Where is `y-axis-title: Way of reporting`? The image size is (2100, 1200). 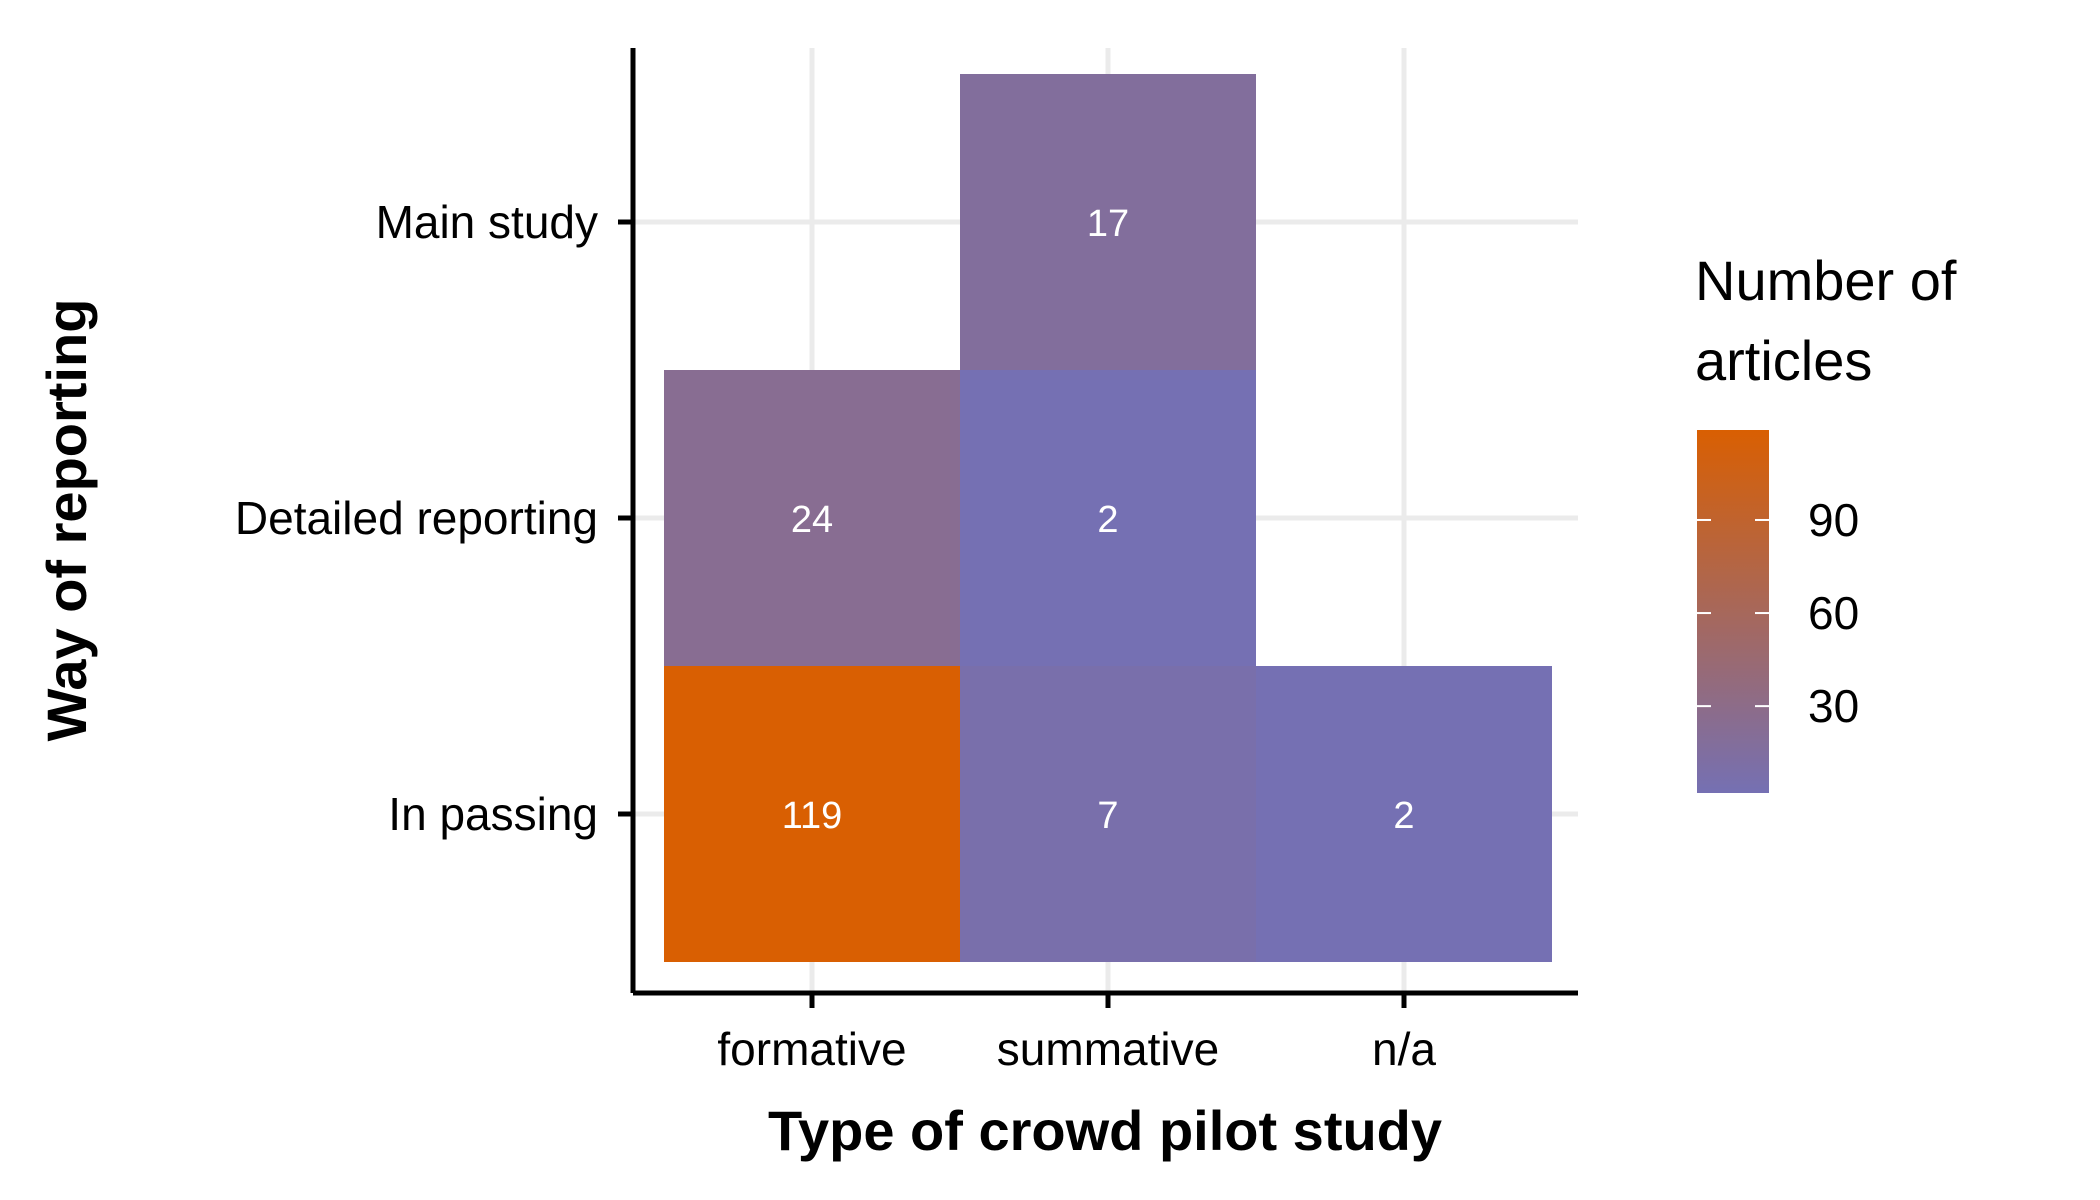
y-axis-title: Way of reporting is located at coordinates (66, 520).